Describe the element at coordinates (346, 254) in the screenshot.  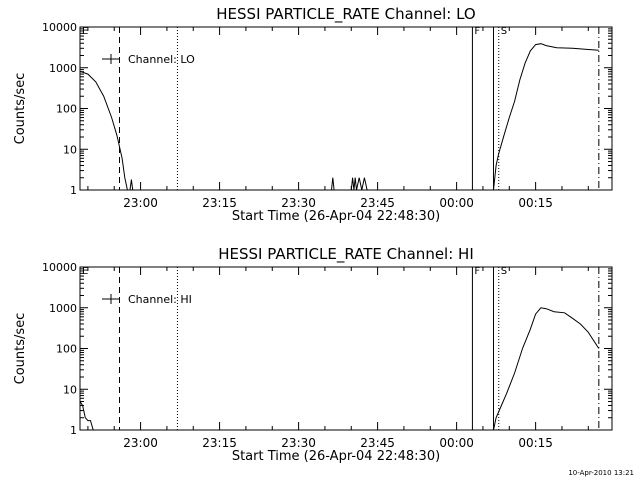
I see `chart-title: HESSI PARTICLE_RATE Channel: HI` at that location.